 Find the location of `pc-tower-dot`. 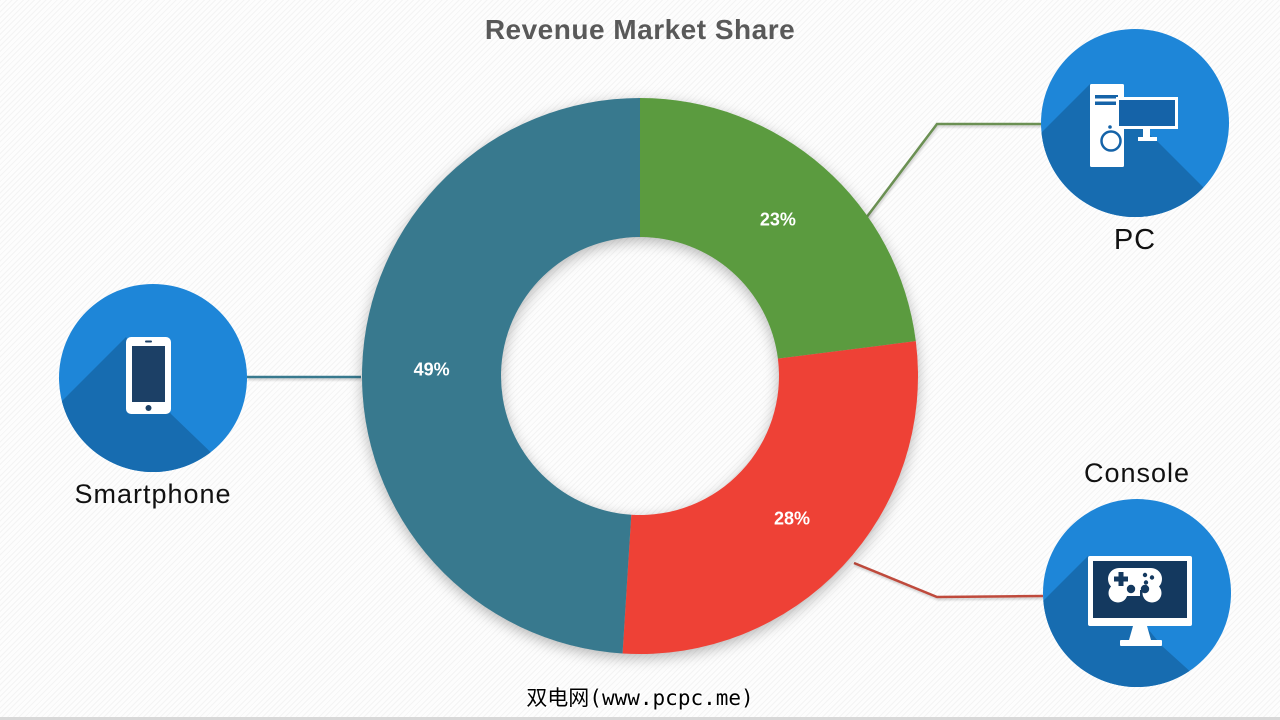

pc-tower-dot is located at coordinates (1110, 127).